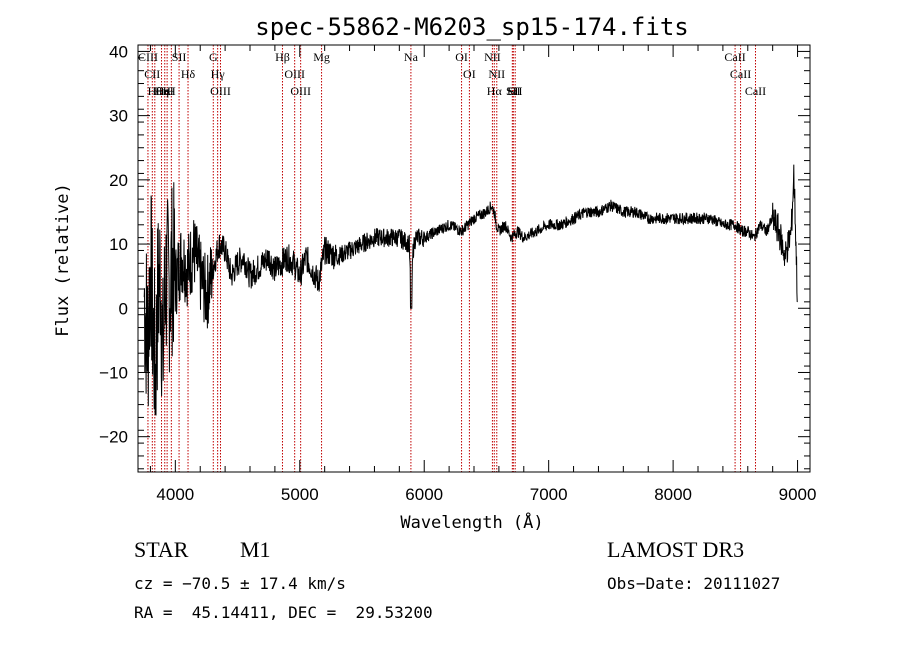 The height and width of the screenshot is (649, 900). Describe the element at coordinates (152, 74) in the screenshot. I see `line-label: CII` at that location.